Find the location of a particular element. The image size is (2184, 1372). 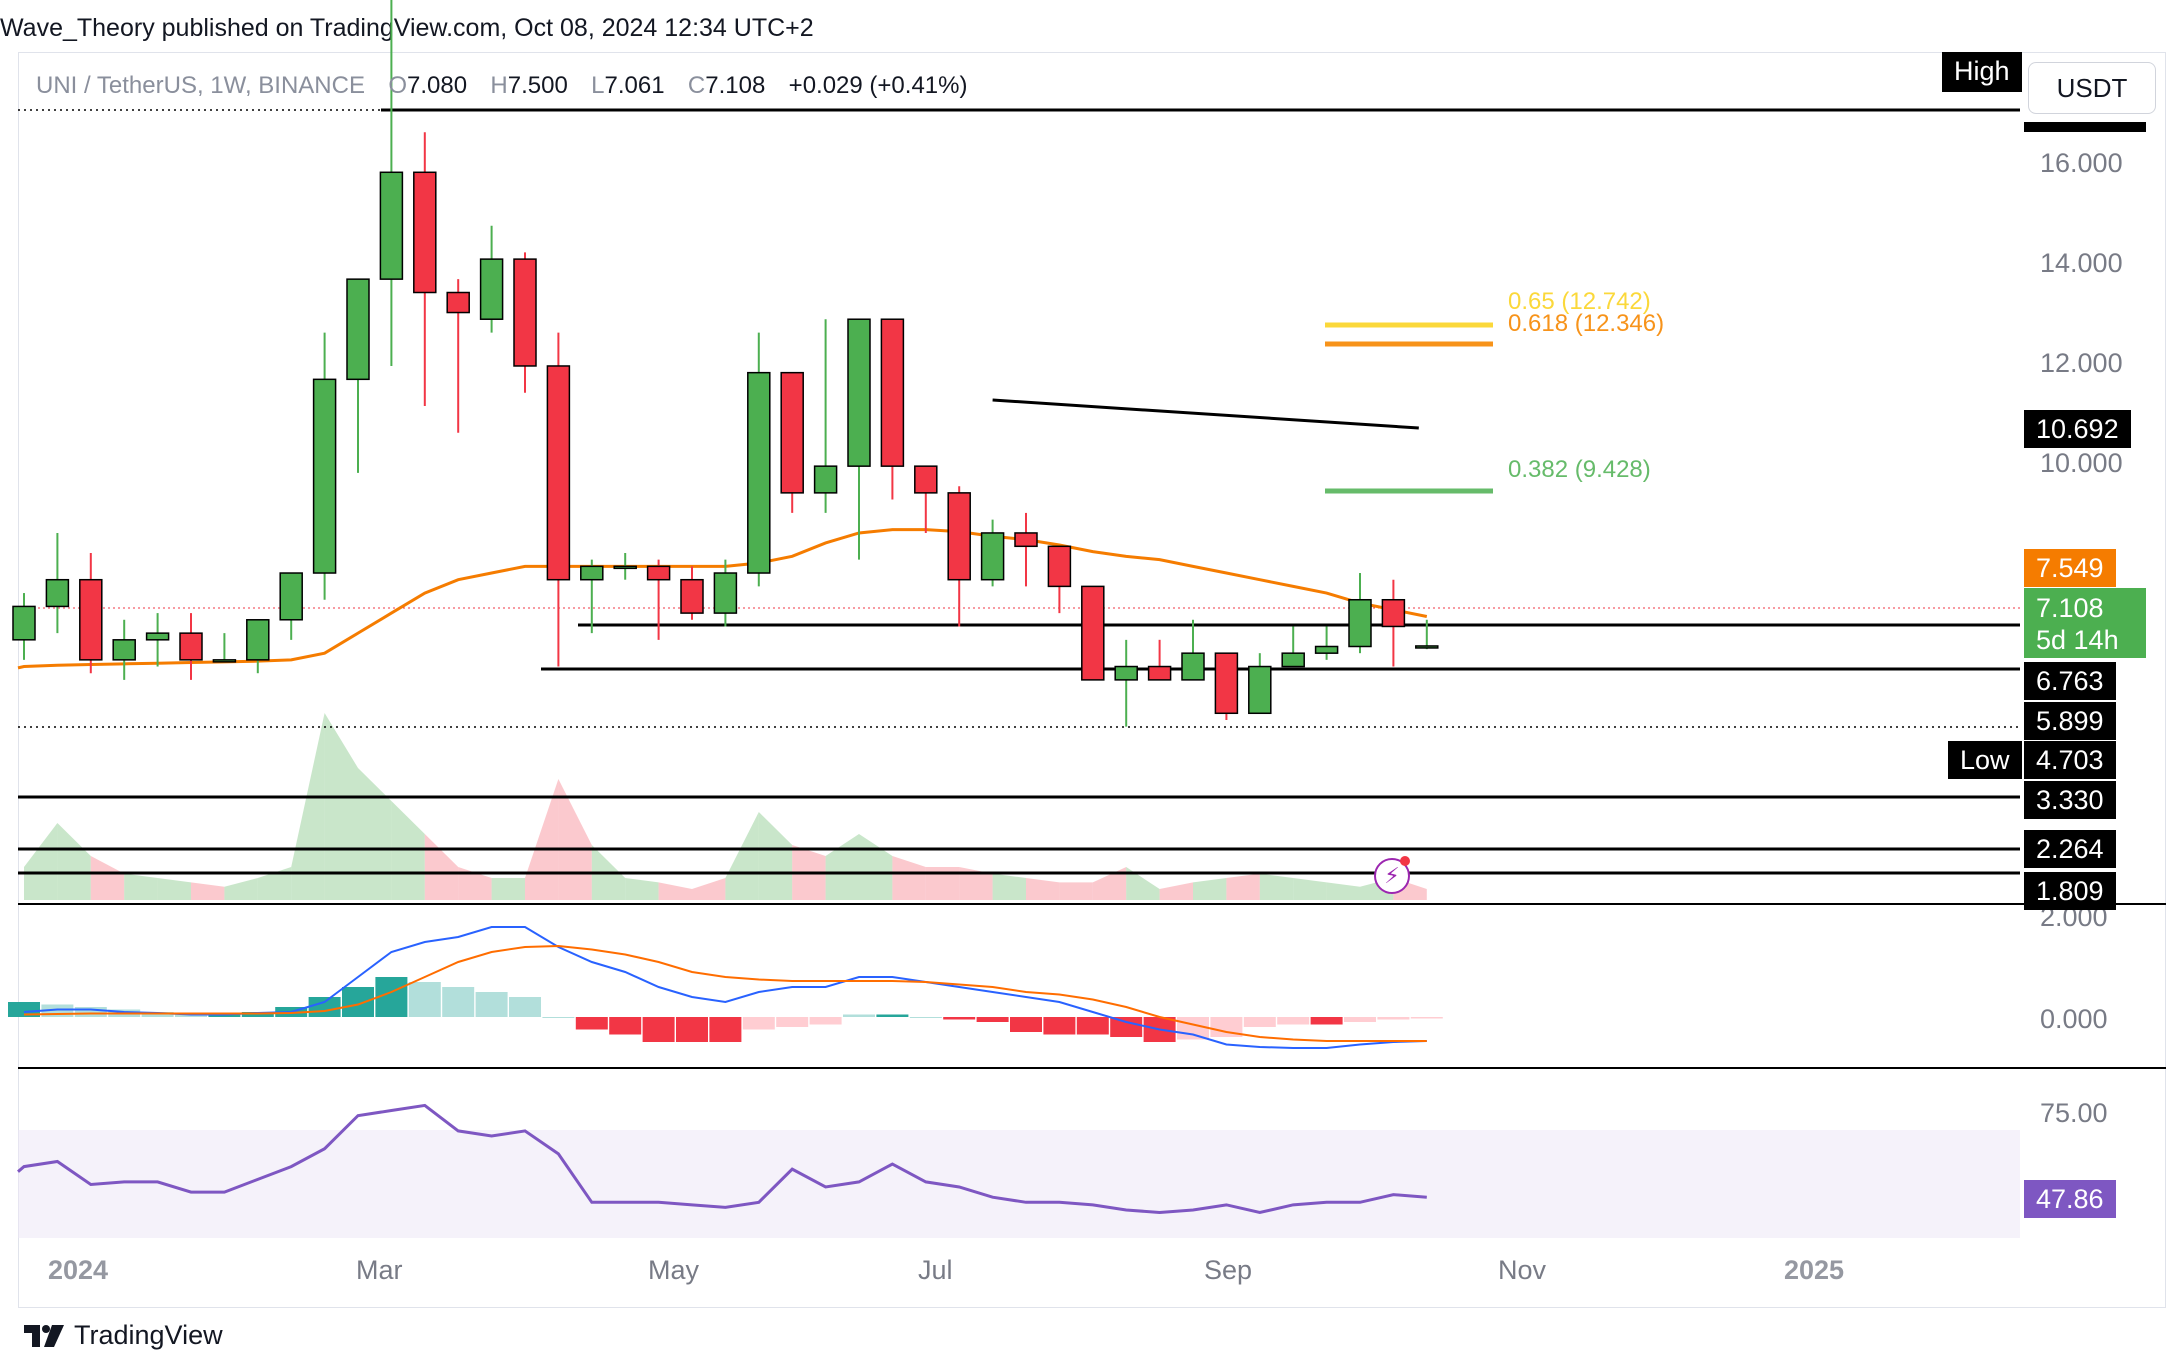

brand-footer: TradingView is located at coordinates (123, 1335).